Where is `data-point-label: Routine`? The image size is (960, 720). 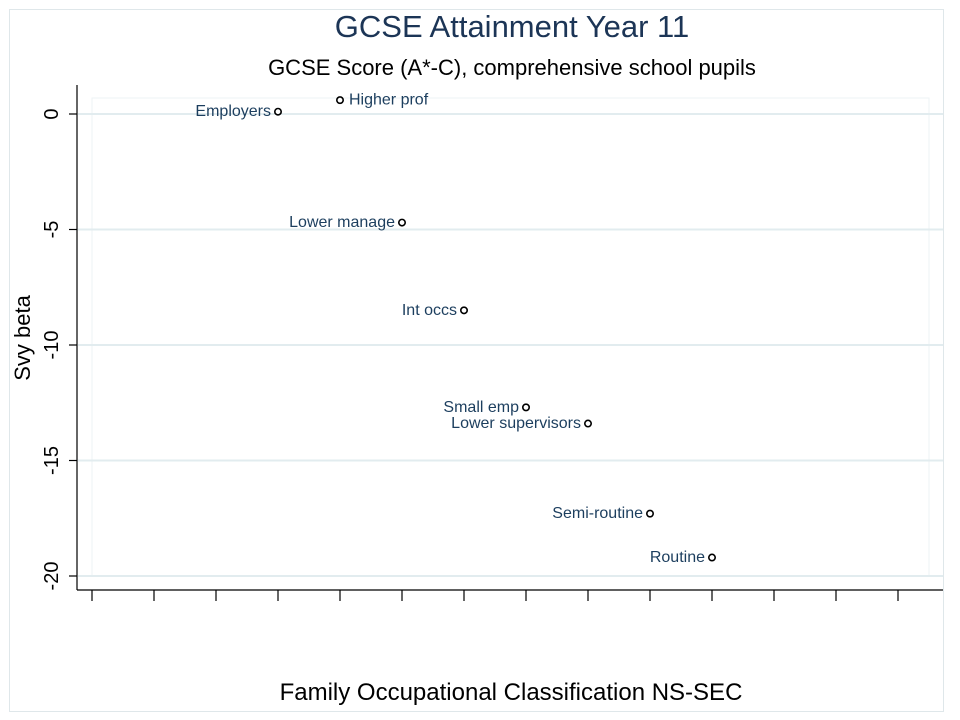 data-point-label: Routine is located at coordinates (677, 557).